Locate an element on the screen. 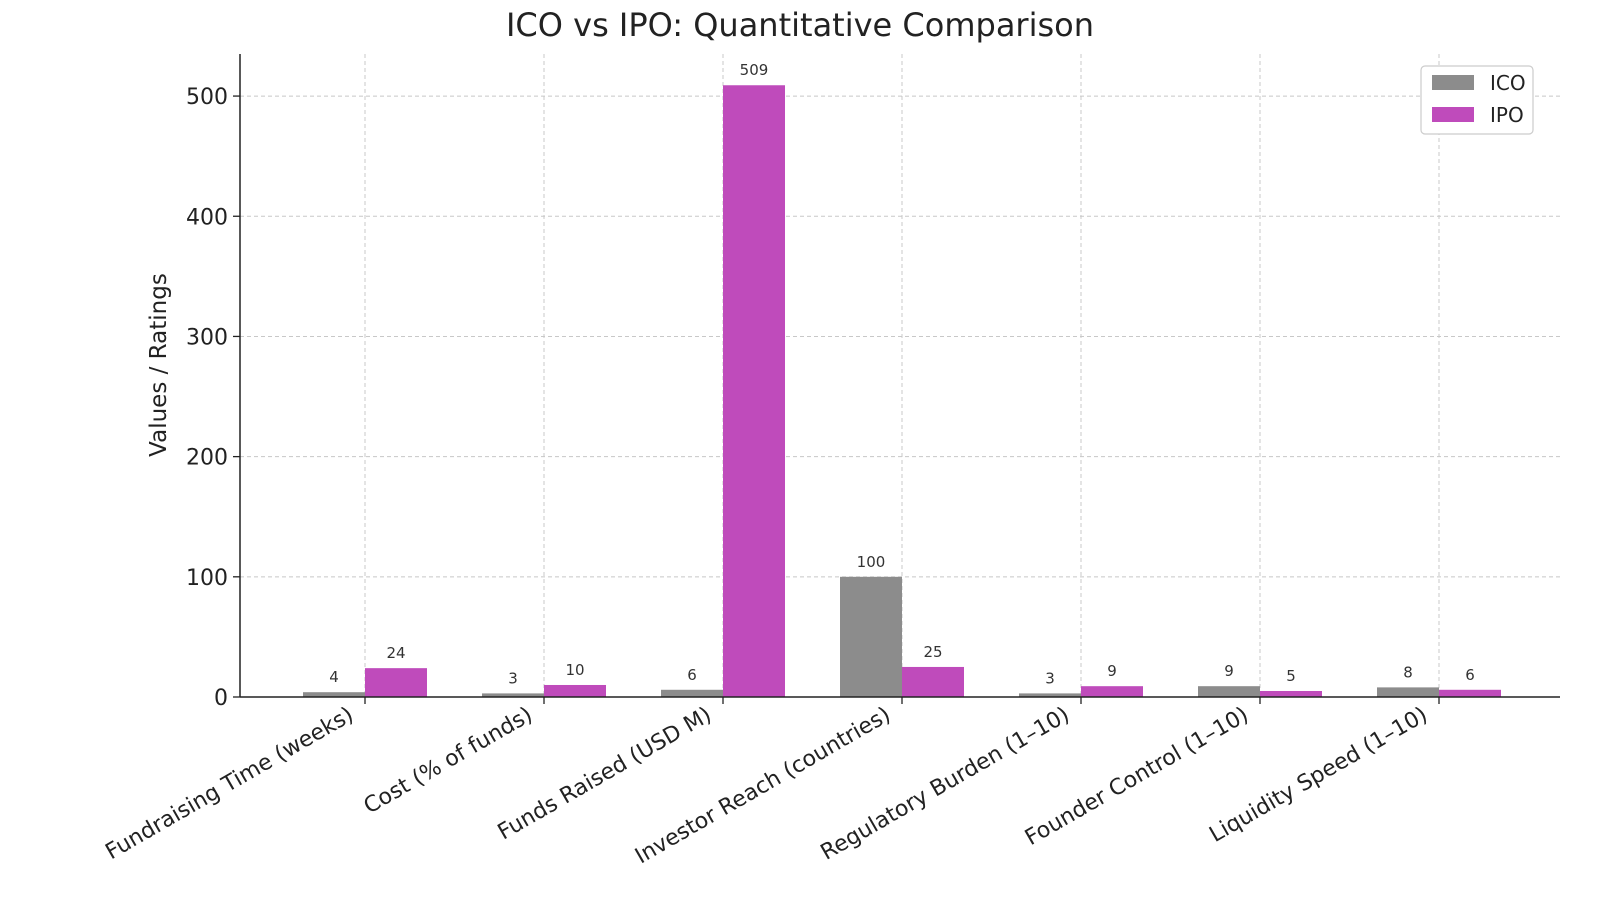  data-label-ipo-investor-reach-countries: 25 is located at coordinates (932, 652).